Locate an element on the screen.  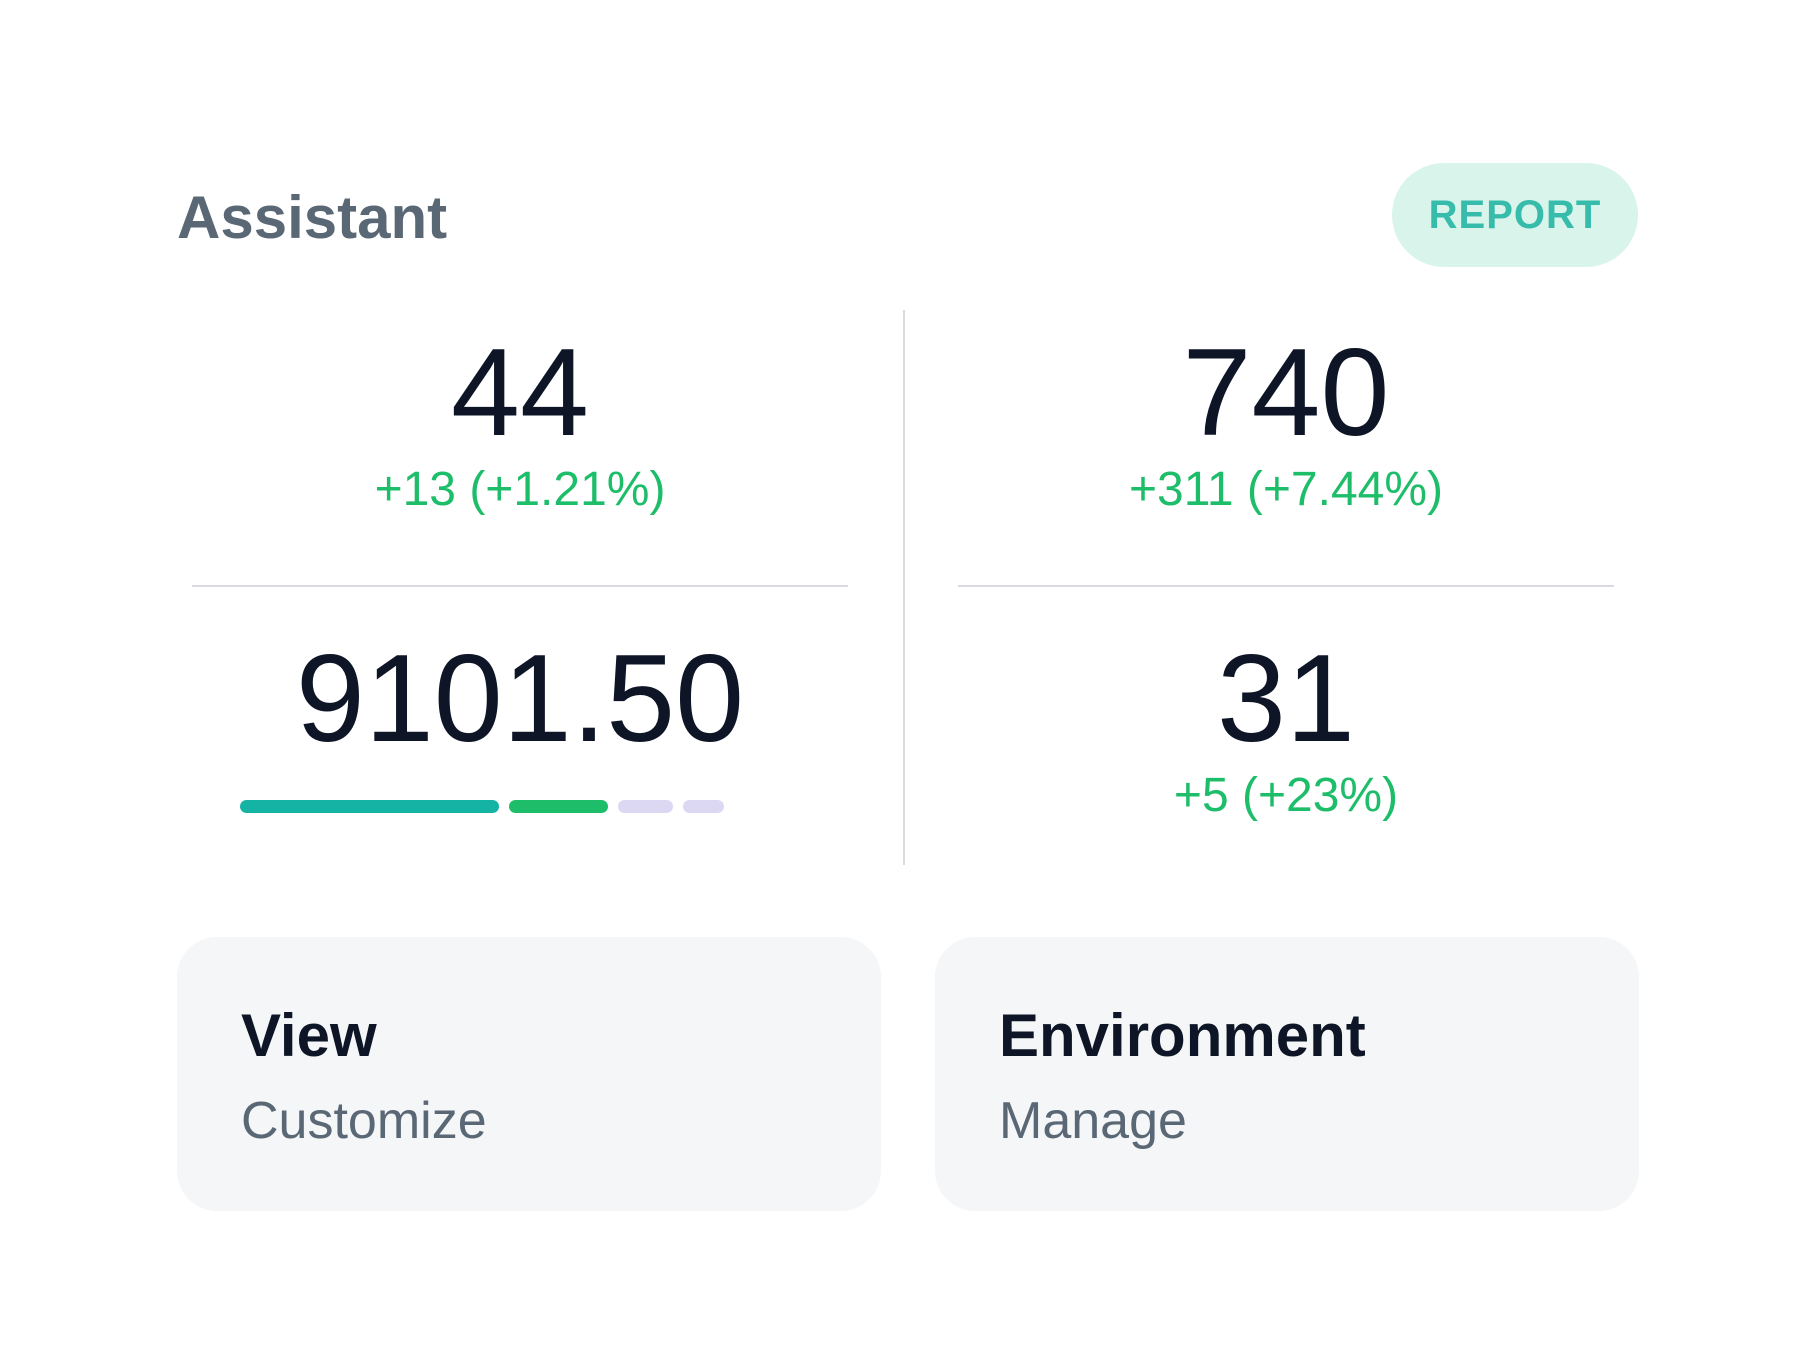
stat-block-top-right: 740 +311 (+7.44%) is located at coordinates (1286, 424).